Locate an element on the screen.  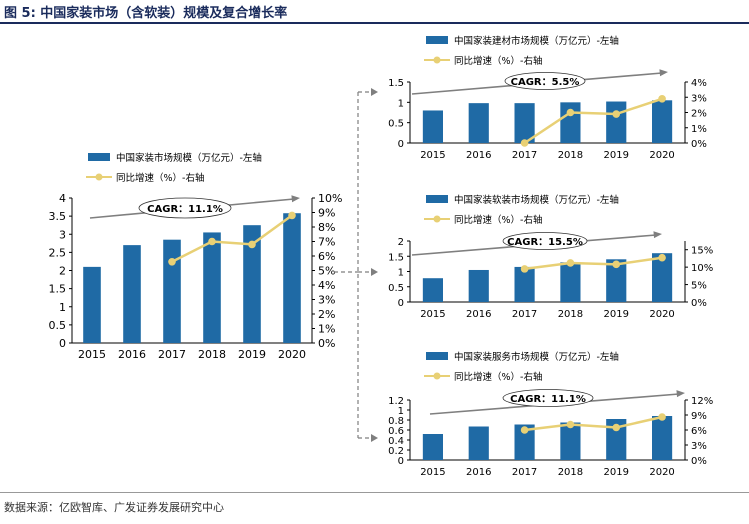
service-right-tick-label: 12% is located at coordinates (702, 401).